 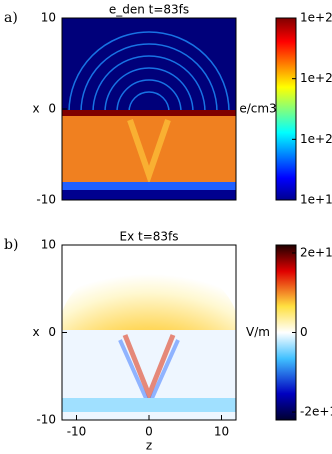 What do you see at coordinates (316, 200) in the screenshot?
I see `colorbar-tick-label: 1e+19` at bounding box center [316, 200].